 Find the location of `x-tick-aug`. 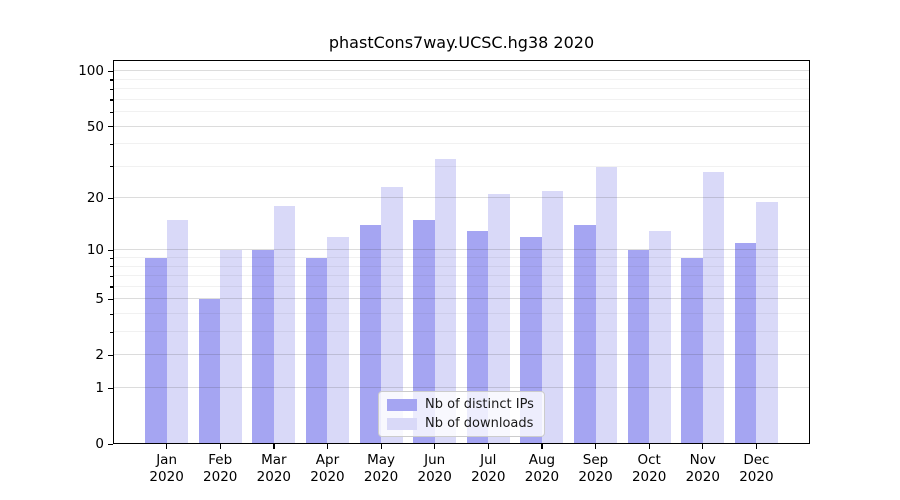

x-tick-aug is located at coordinates (542, 446).